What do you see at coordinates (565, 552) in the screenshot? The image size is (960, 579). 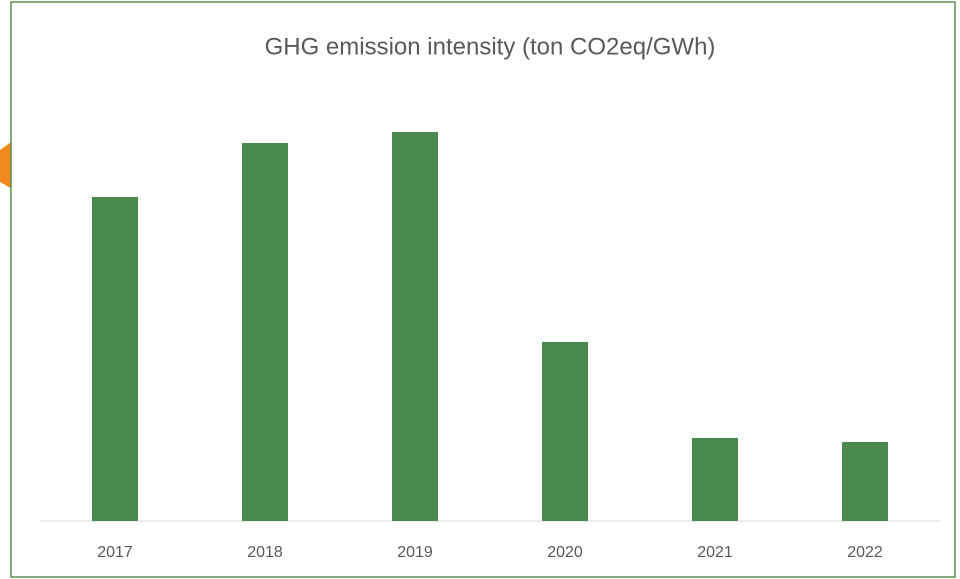 I see `x-tick-label: 2020` at bounding box center [565, 552].